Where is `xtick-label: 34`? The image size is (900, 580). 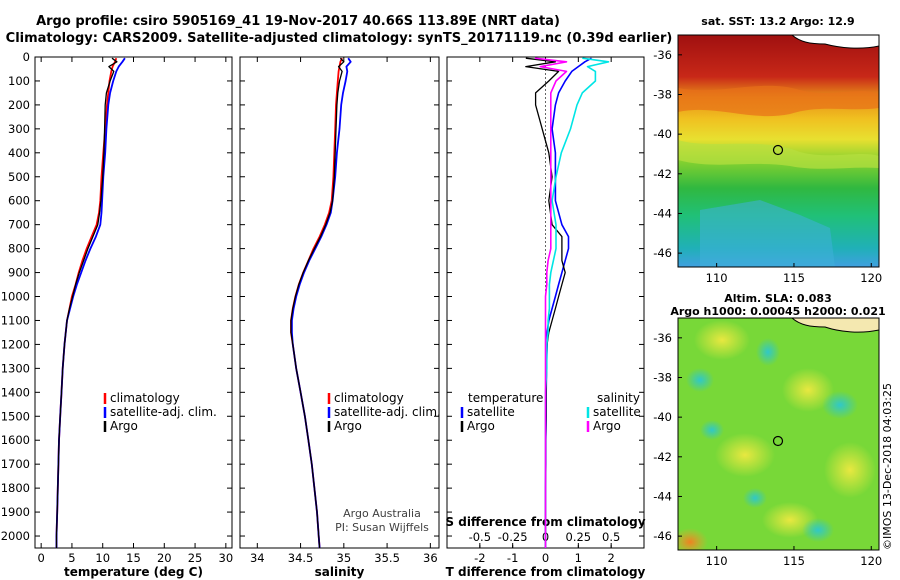
xtick-label: 34 is located at coordinates (257, 558).